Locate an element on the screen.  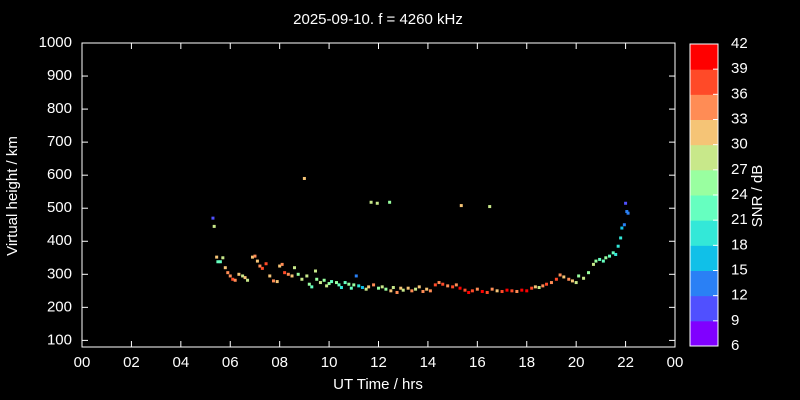
x-tick-label: 02 is located at coordinates (131, 362).